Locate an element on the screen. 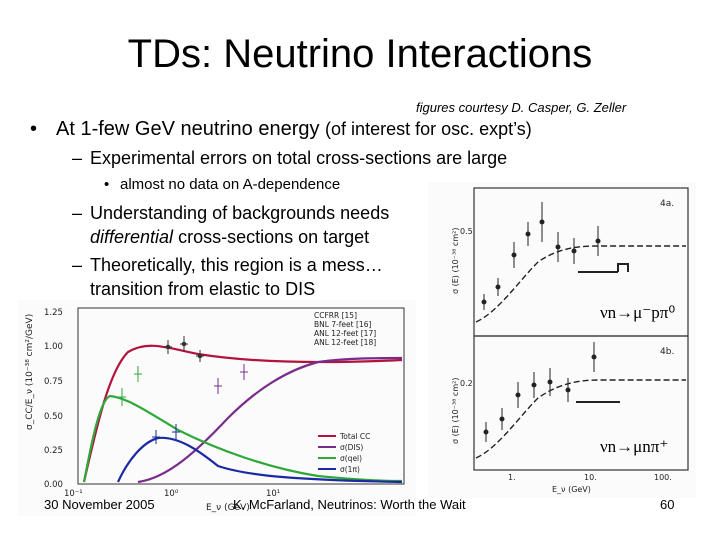 This screenshot has width=720, height=540. bullet-main-paren: (of interest for osc. expt’s) is located at coordinates (428, 129).